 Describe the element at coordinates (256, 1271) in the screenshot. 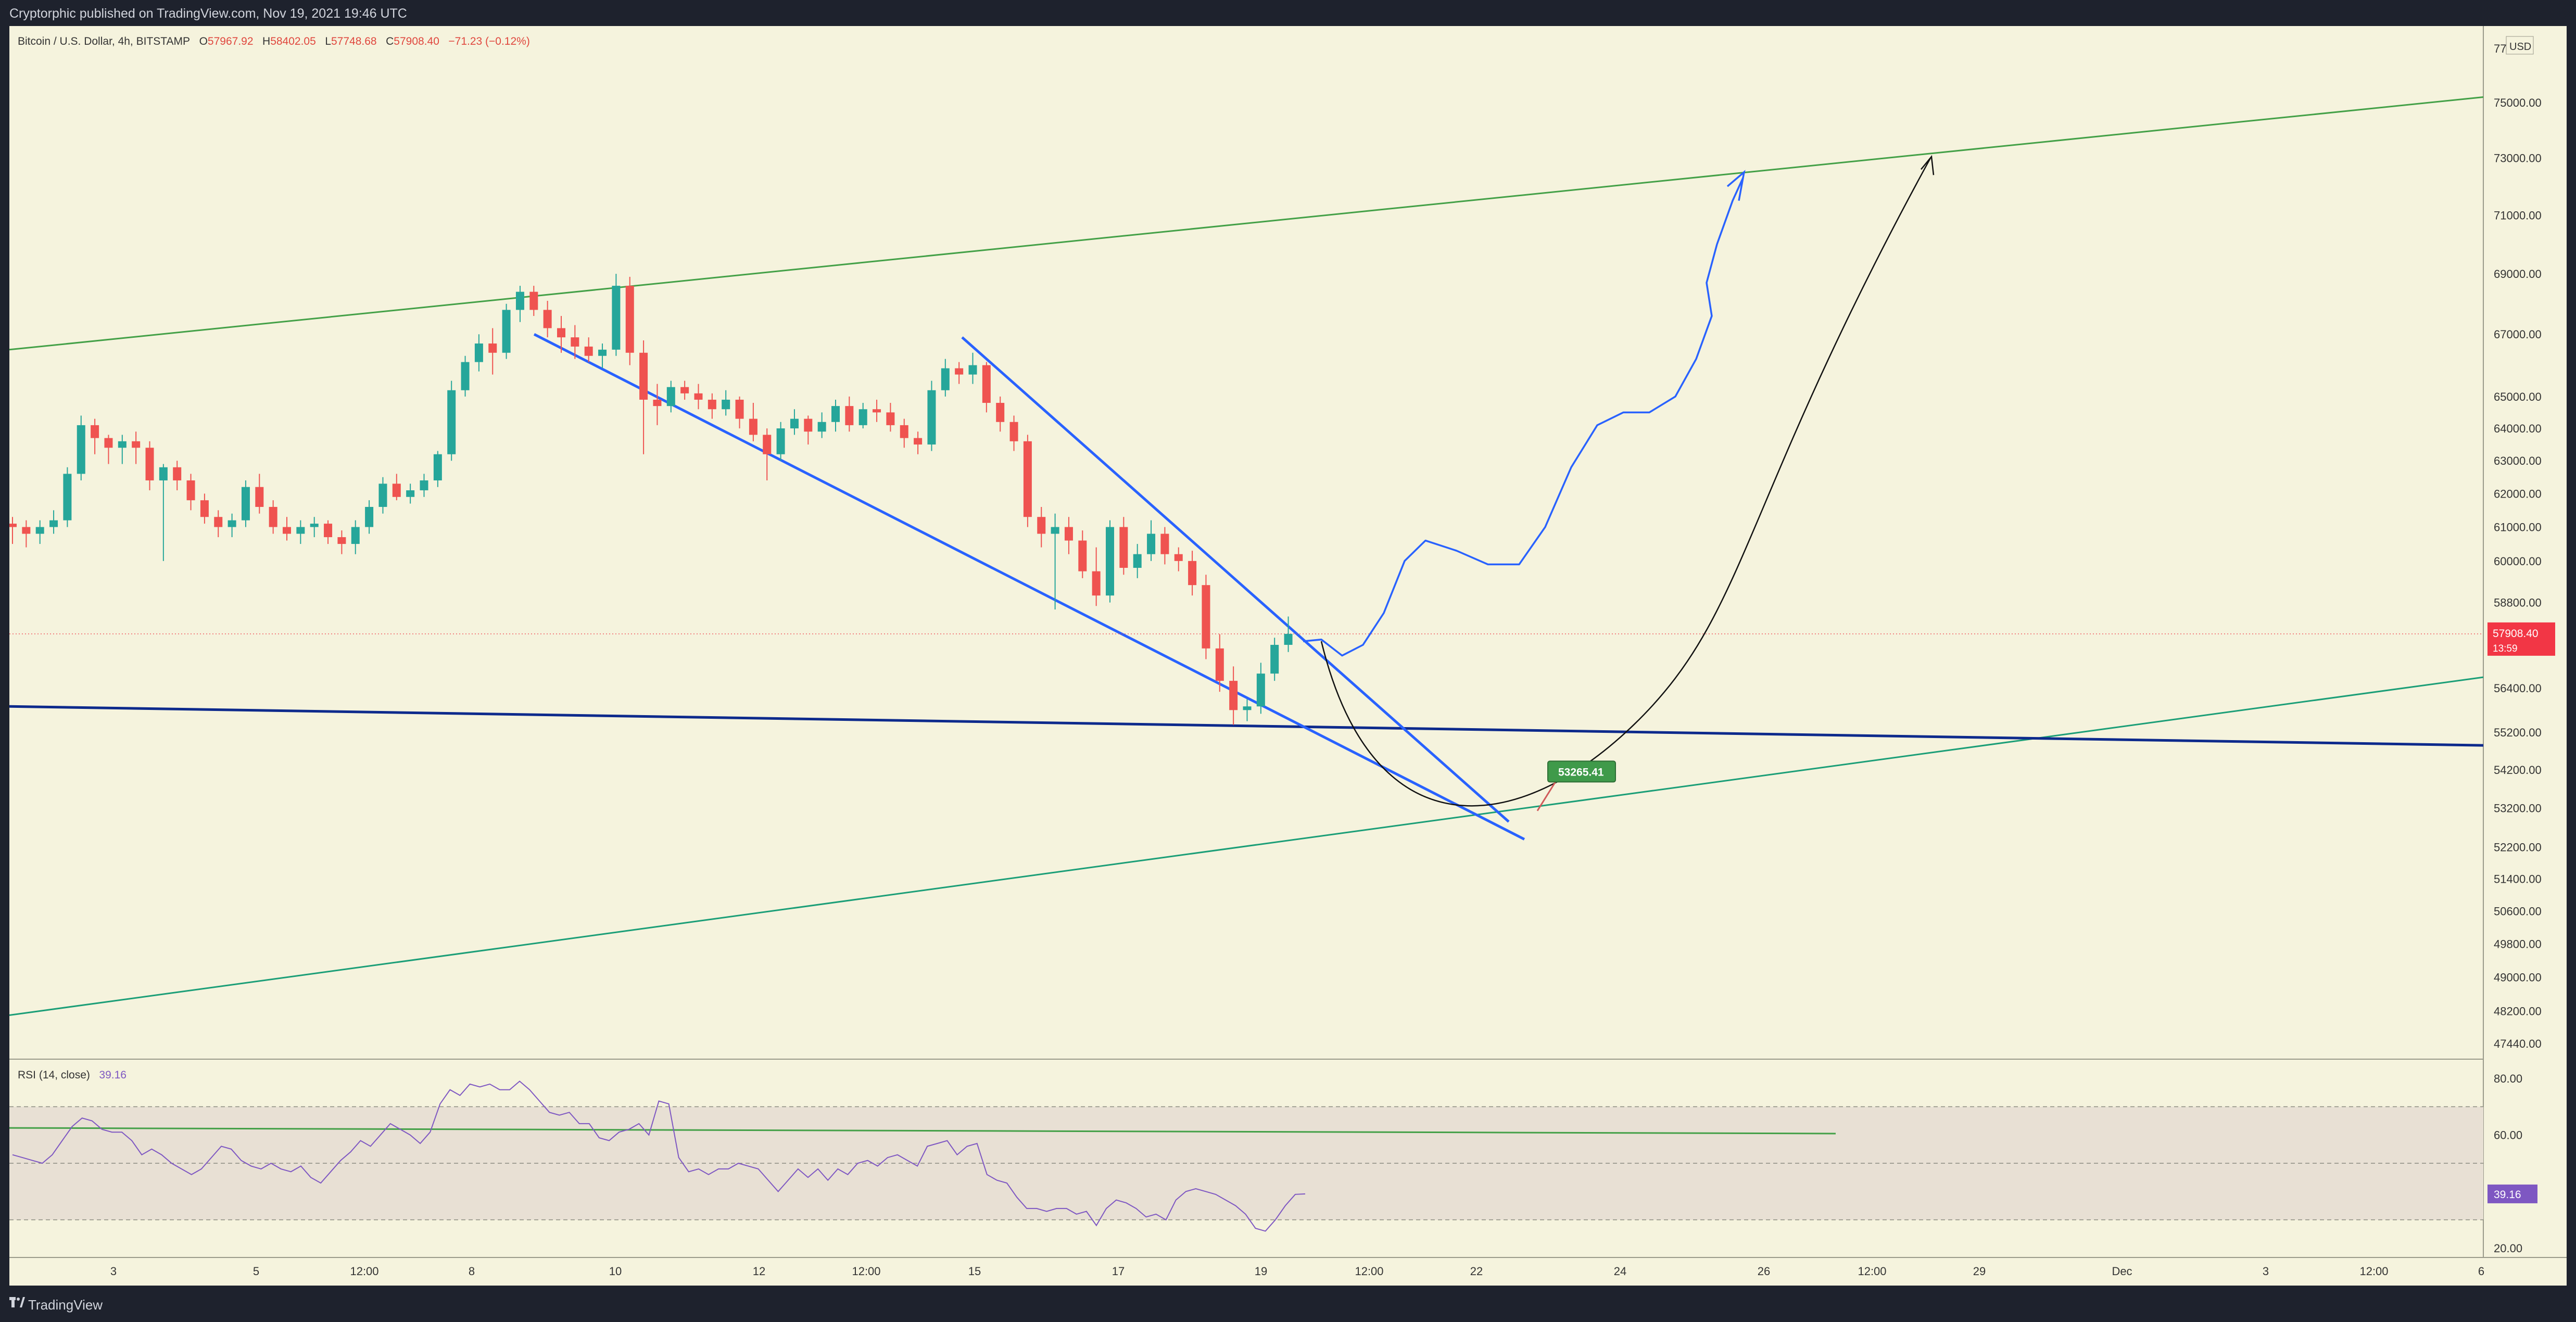

I see `time-tick-label: 5` at that location.